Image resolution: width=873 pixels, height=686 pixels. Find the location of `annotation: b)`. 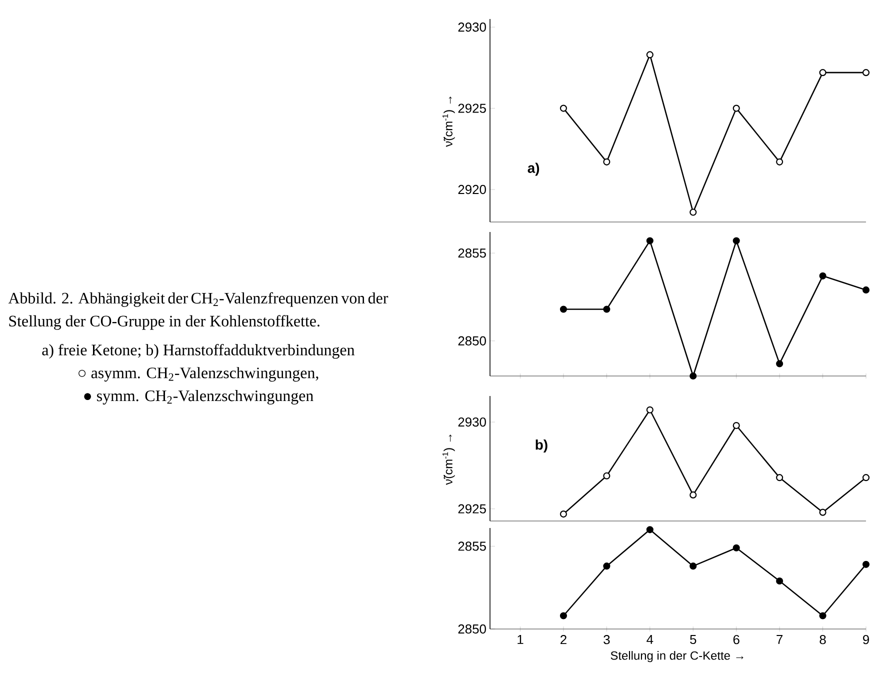

annotation: b) is located at coordinates (542, 445).